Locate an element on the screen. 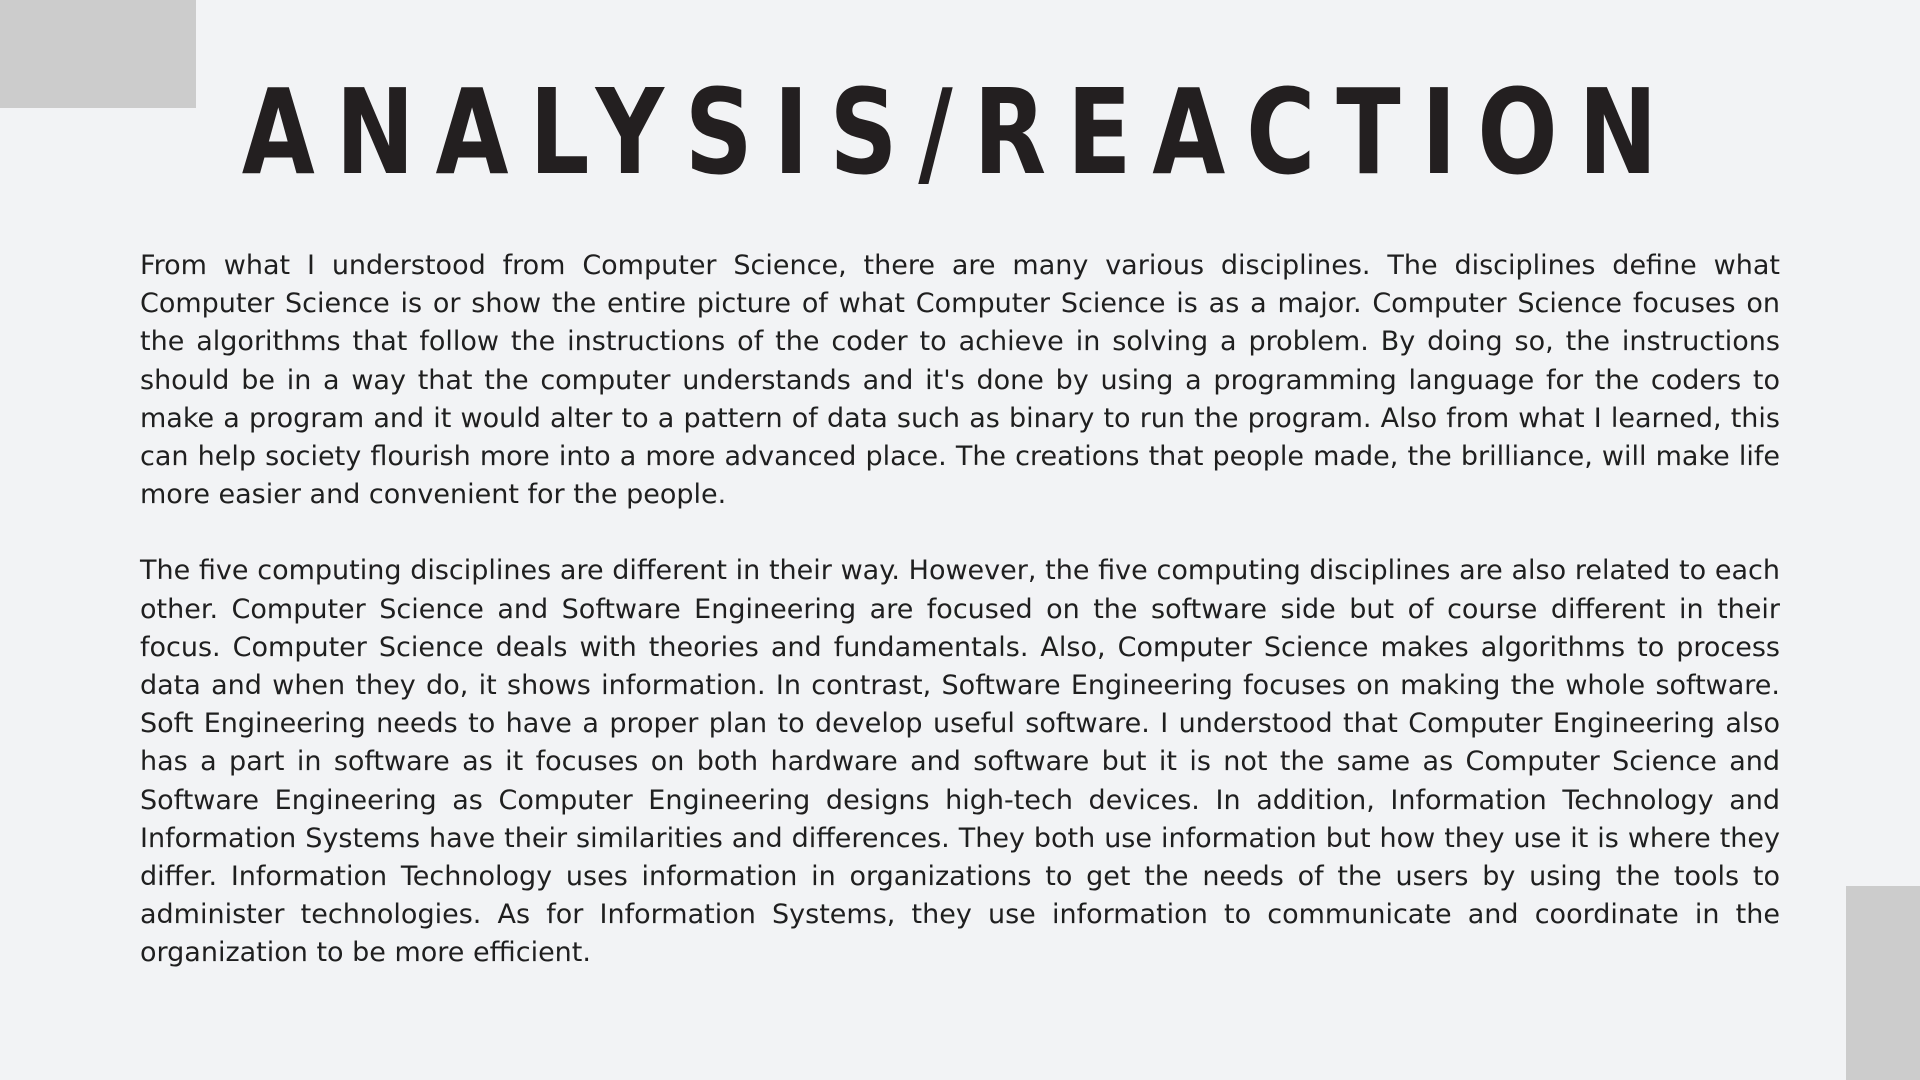 The image size is (1920, 1080). slide-title: ANALYSIS/REACTION is located at coordinates (960, 132).